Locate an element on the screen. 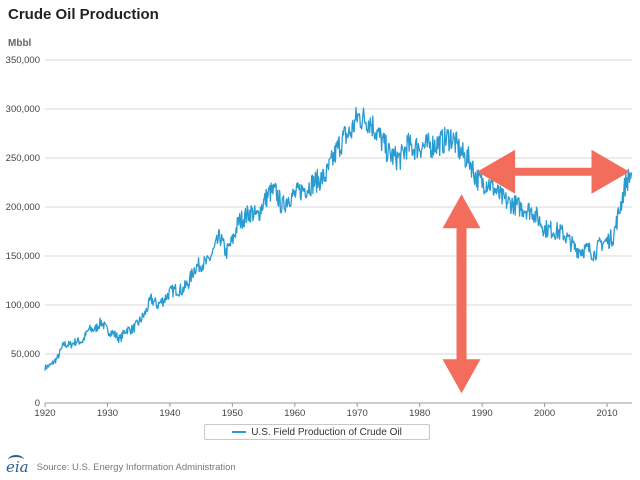  legend-swatch is located at coordinates (239, 432).